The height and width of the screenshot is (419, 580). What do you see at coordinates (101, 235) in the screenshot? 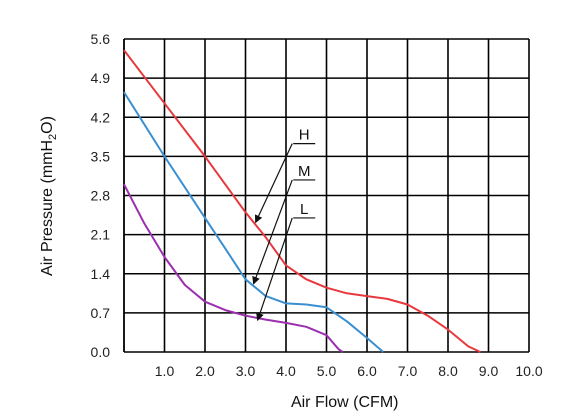
I see `y-tick-label: 2.1` at bounding box center [101, 235].